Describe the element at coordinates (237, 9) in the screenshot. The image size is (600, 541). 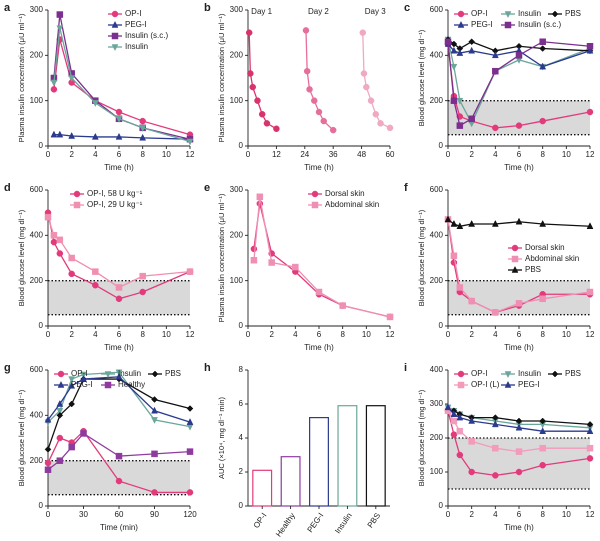
I see `y-tick-label: 300` at that location.